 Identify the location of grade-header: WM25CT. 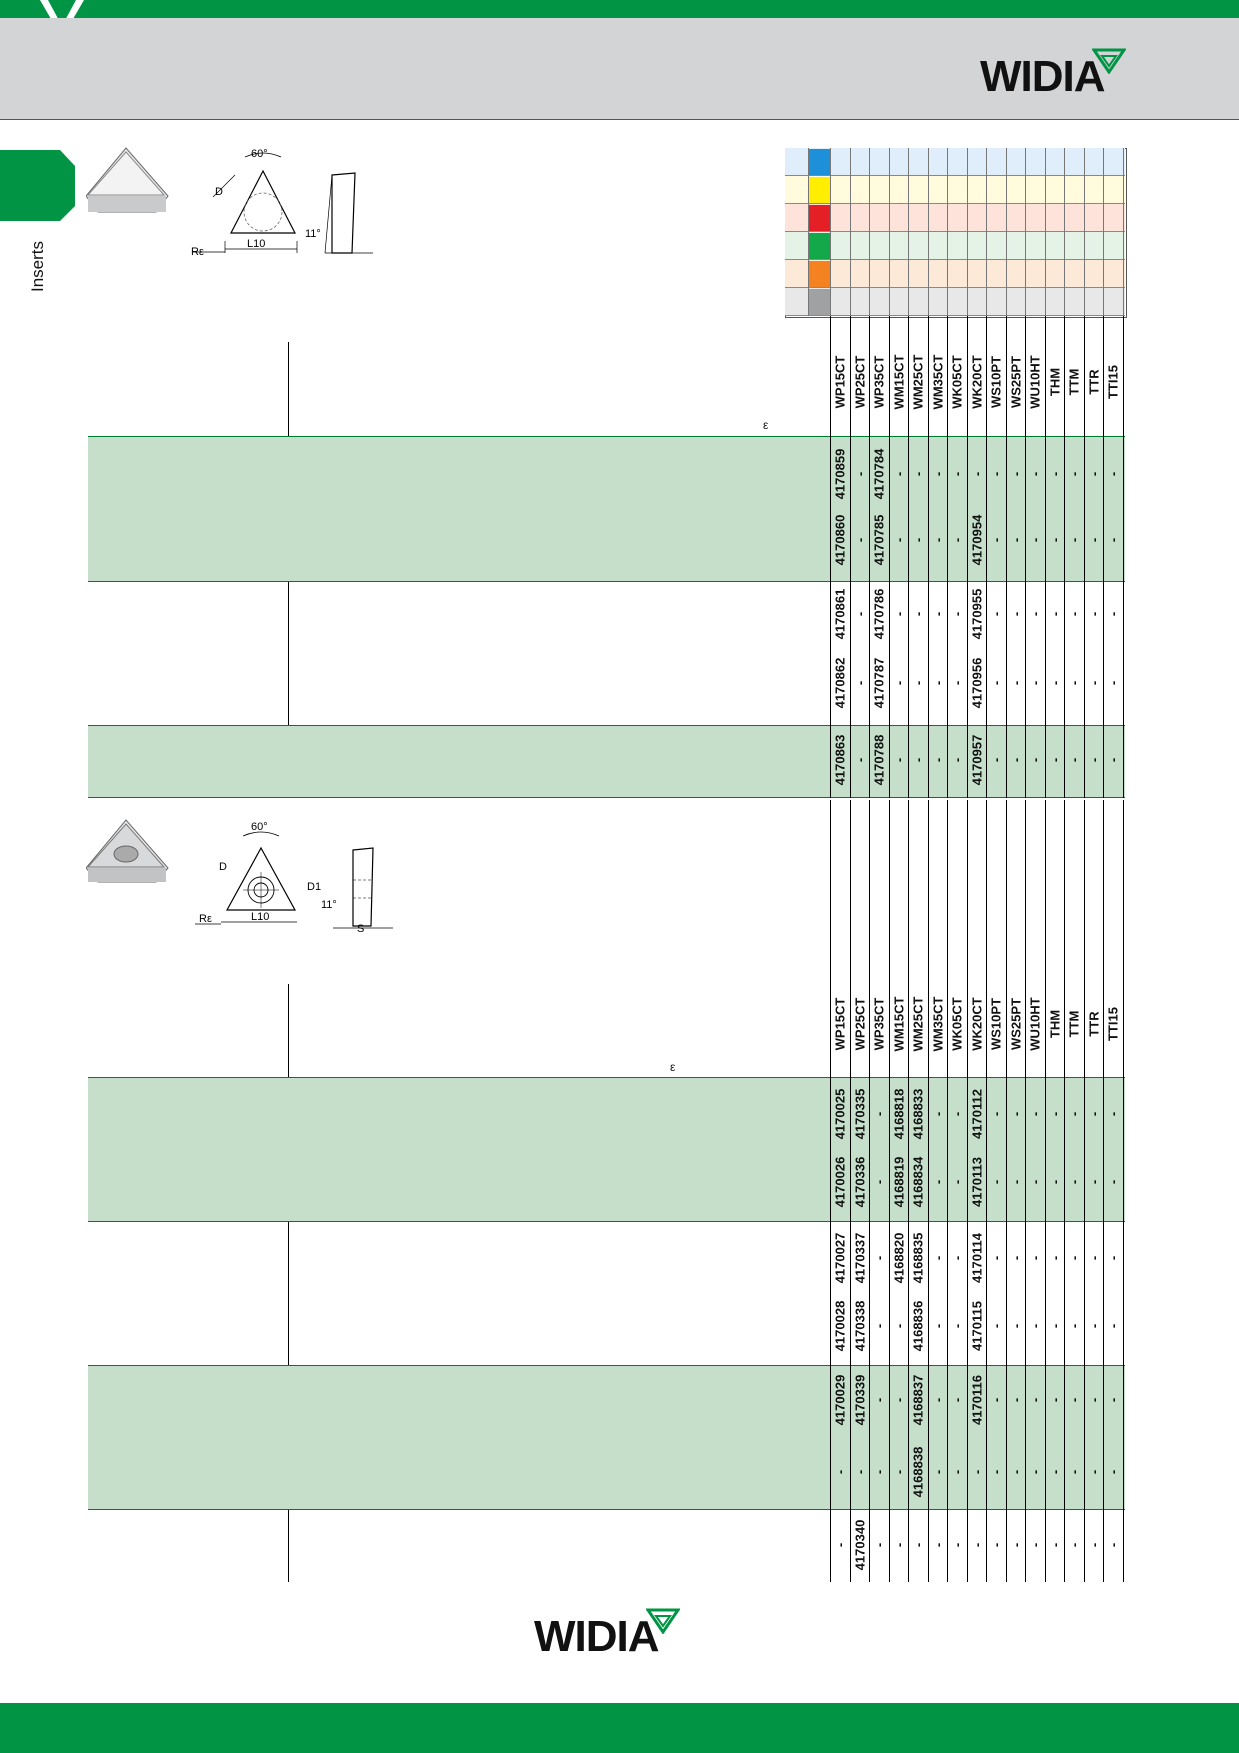
(918, 382).